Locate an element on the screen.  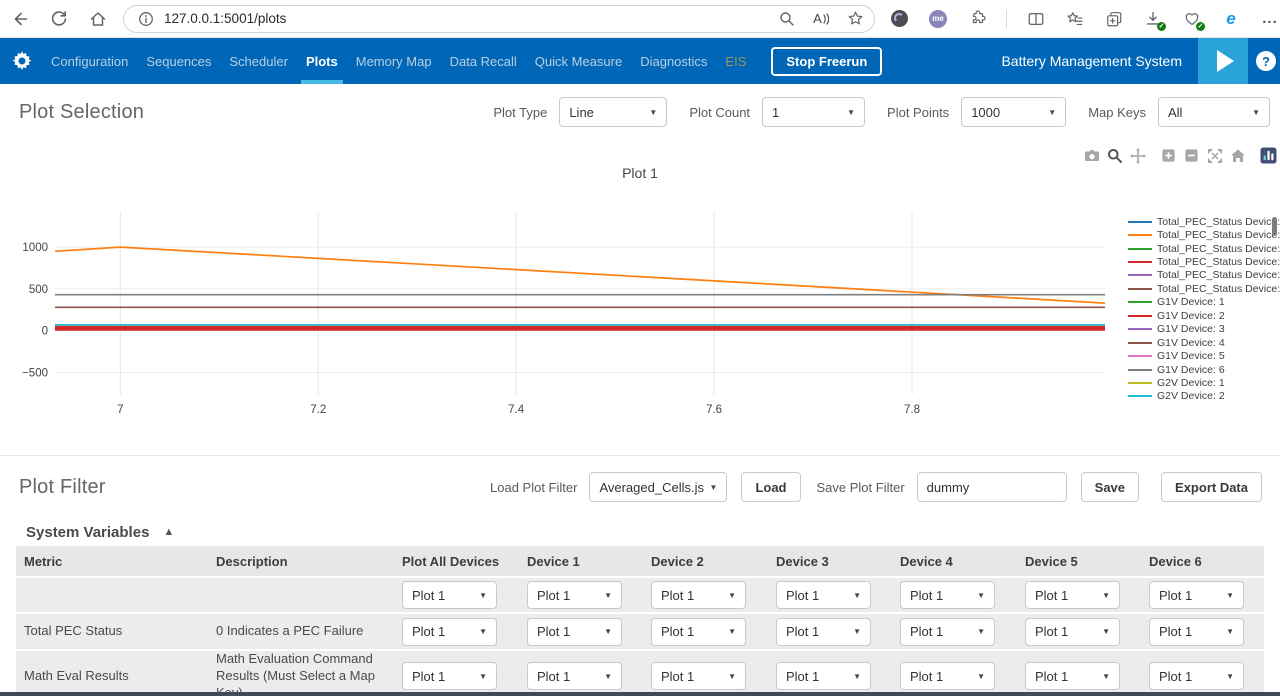
extensions-puzzle-icon is located at coordinates (977, 19).